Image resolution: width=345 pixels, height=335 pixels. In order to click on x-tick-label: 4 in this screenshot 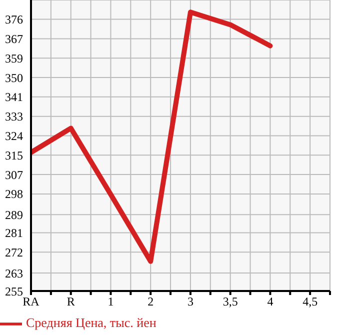, I will do `click(270, 301)`.